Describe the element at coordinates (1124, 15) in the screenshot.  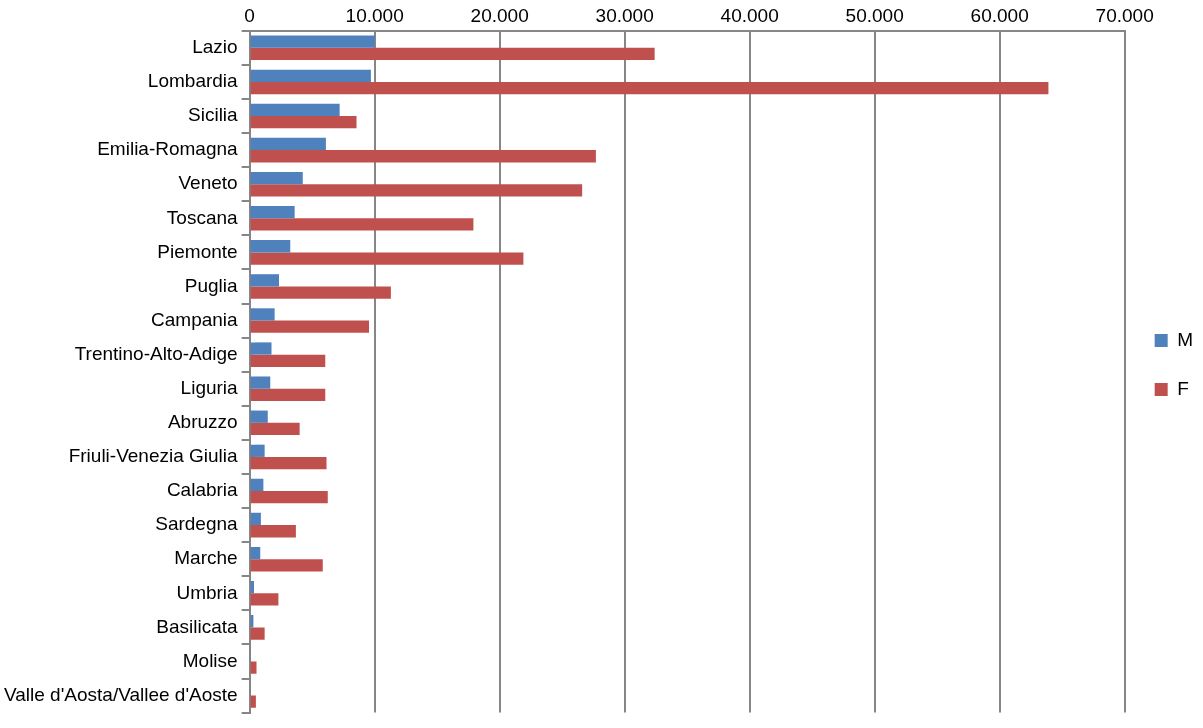
I see `x-tick-label: 70.000` at that location.